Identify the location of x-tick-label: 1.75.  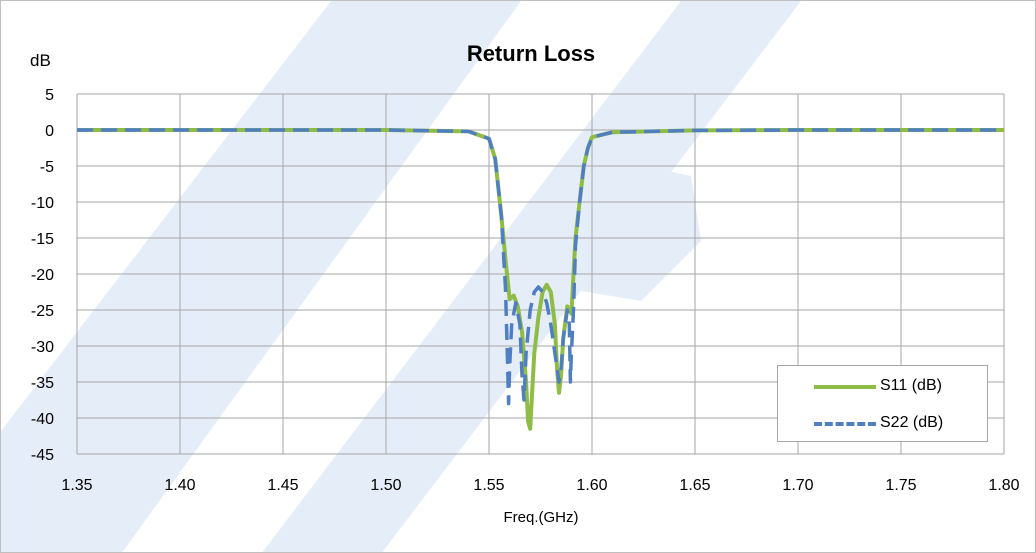
(900, 485).